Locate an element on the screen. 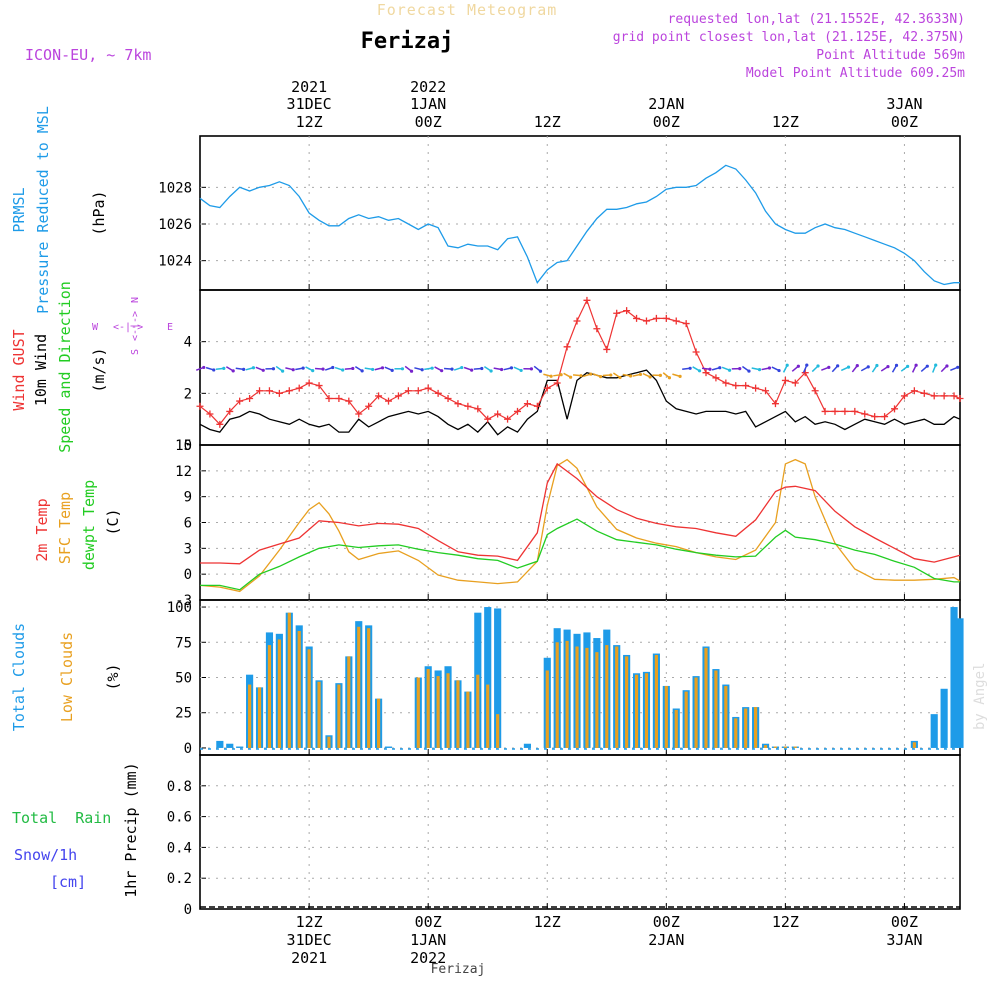 The image size is (1000, 1000). location-title: Ferizaj is located at coordinates (407, 41).